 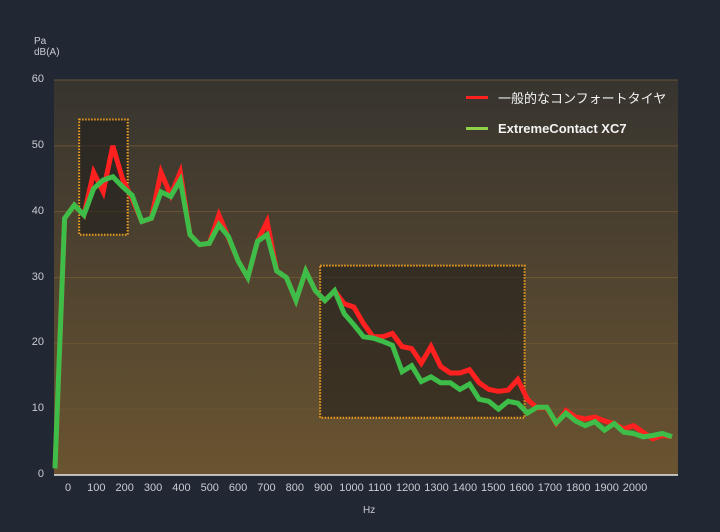 I want to click on x-tick-label: 500, so click(x=209, y=488).